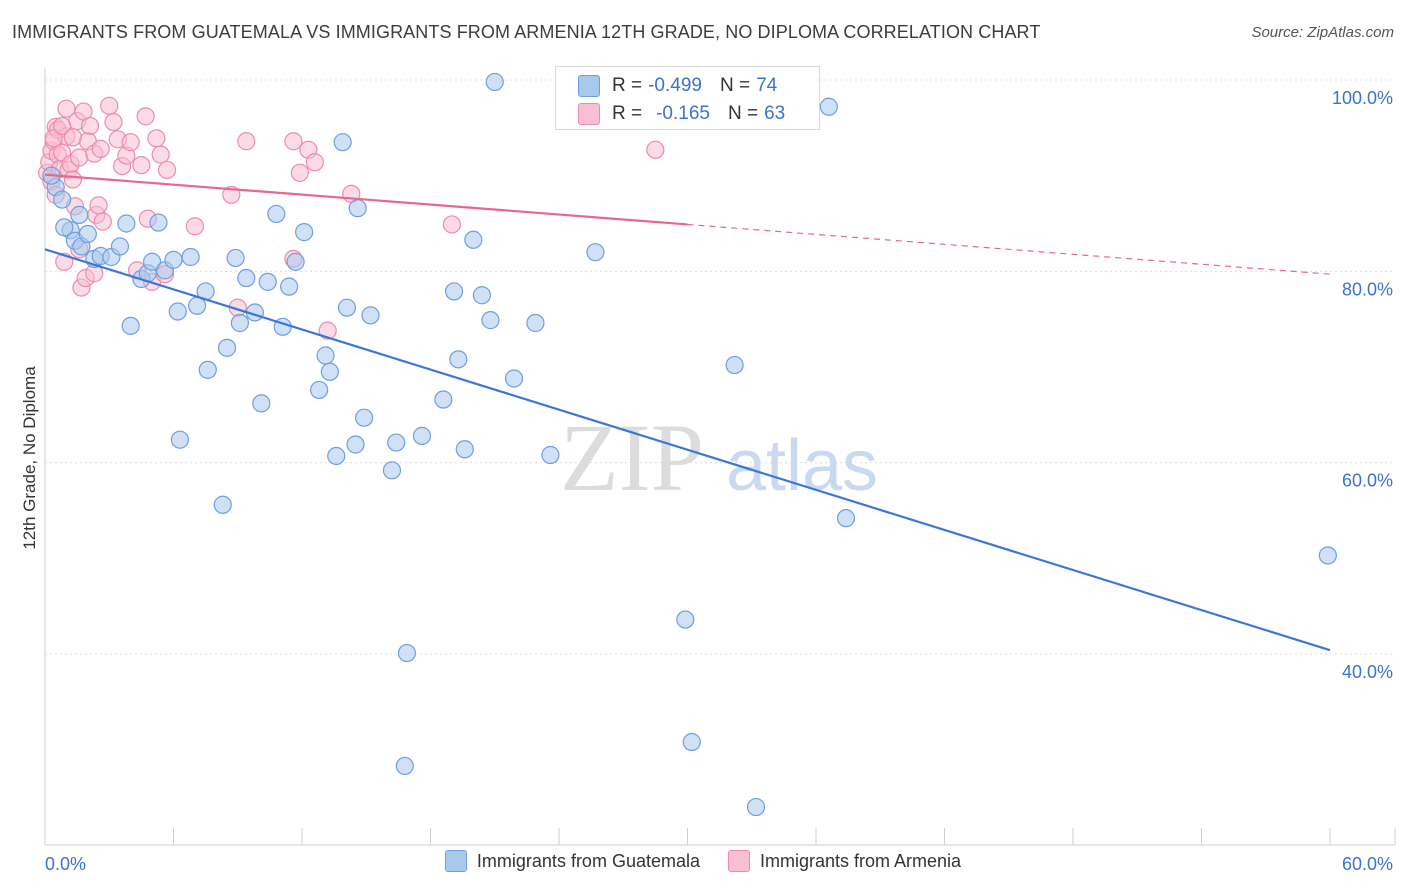  I want to click on y-tick-label: 100.0%, so click(1362, 98).